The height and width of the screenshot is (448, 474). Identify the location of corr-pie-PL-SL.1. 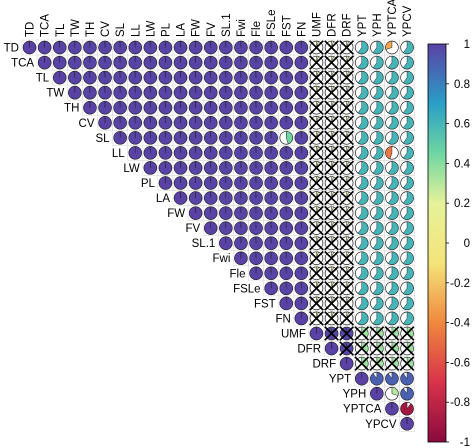
(226, 183).